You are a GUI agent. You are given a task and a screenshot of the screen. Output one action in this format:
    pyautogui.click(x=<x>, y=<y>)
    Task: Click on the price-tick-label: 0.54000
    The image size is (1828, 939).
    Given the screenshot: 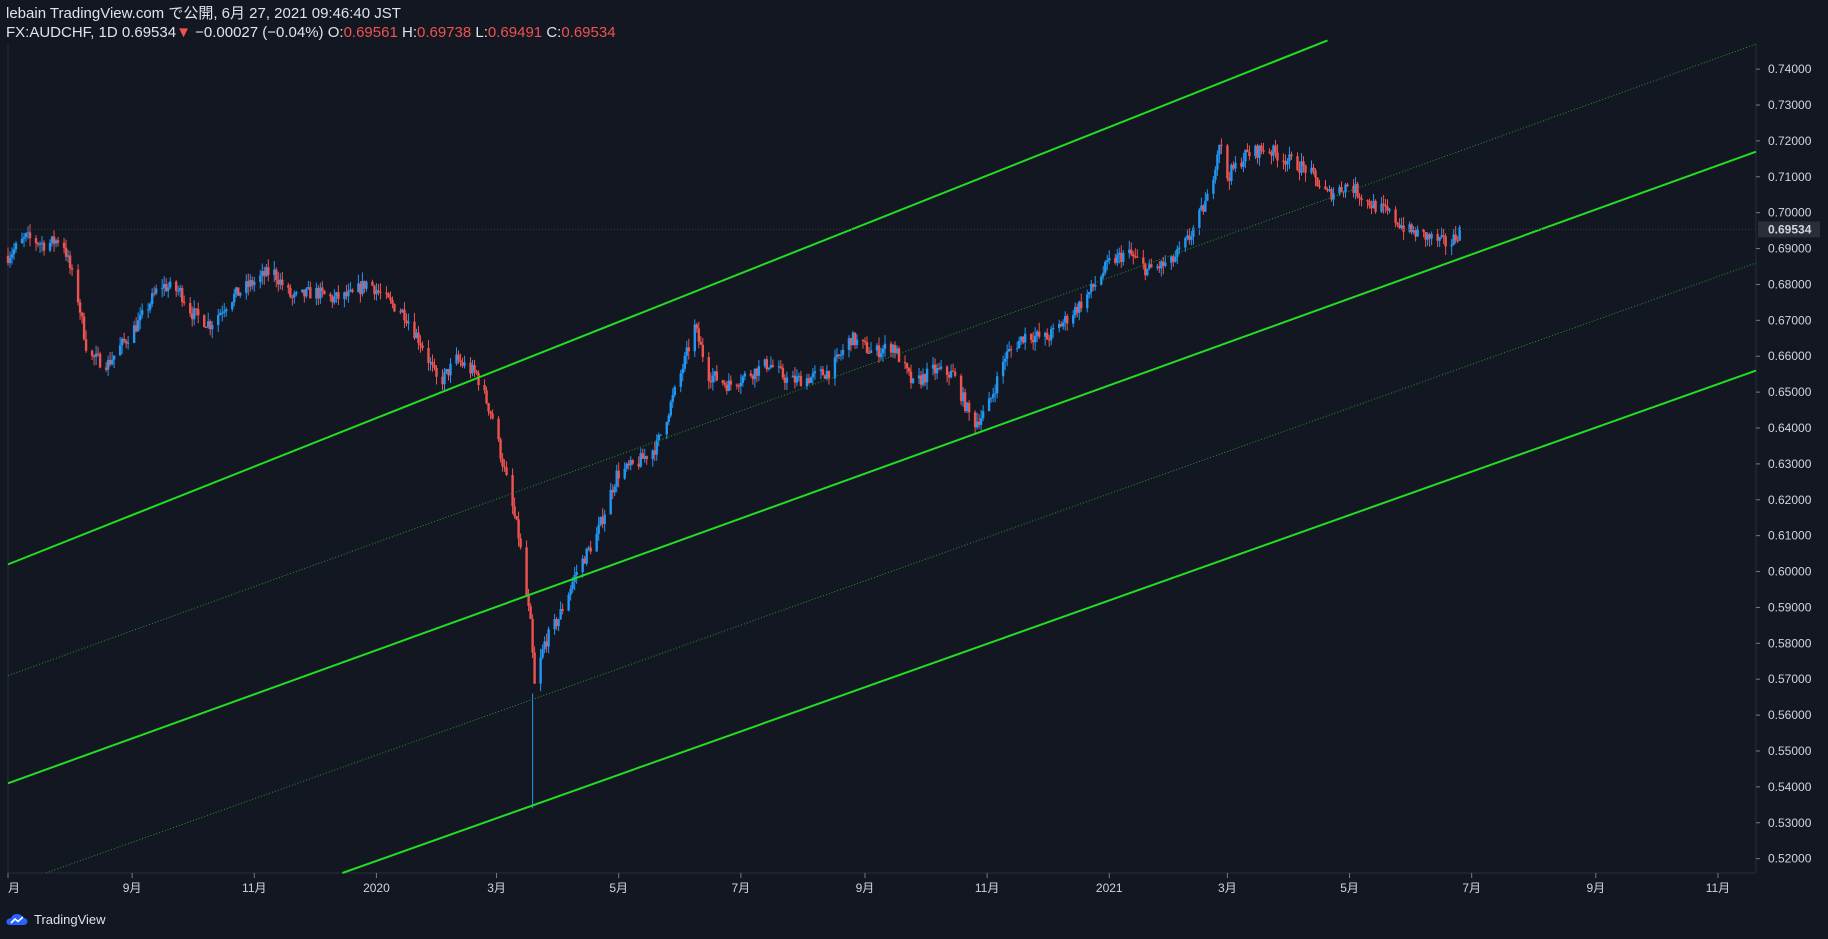 What is the action you would take?
    pyautogui.click(x=1790, y=787)
    